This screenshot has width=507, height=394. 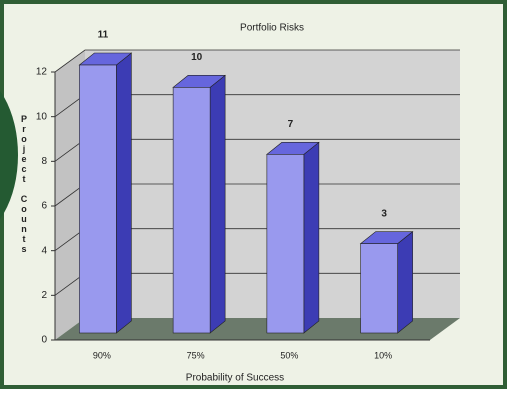 What do you see at coordinates (257, 61) in the screenshot?
I see `grid-line` at bounding box center [257, 61].